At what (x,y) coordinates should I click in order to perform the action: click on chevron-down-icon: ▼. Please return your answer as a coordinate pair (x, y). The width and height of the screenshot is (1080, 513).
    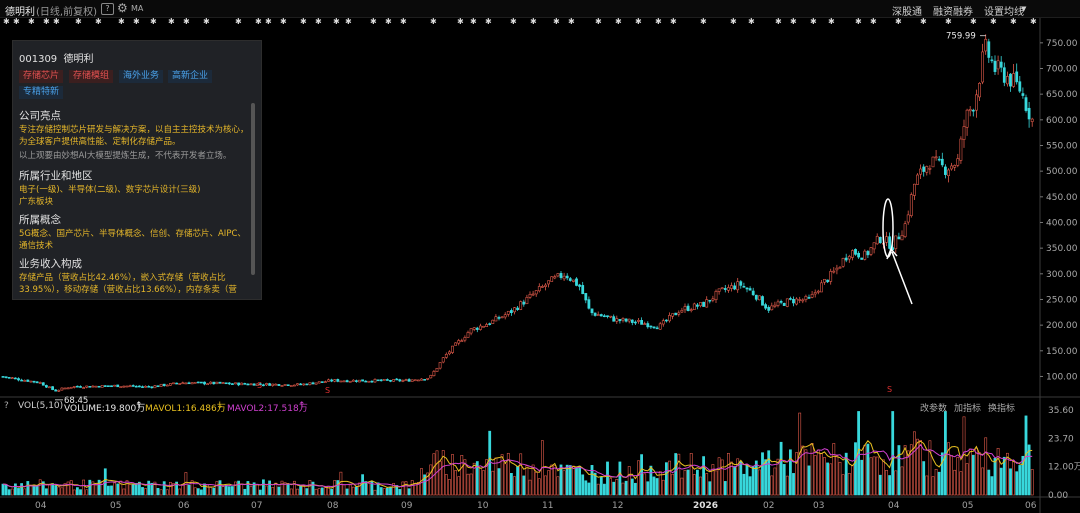
    Looking at the image, I should click on (1024, 9).